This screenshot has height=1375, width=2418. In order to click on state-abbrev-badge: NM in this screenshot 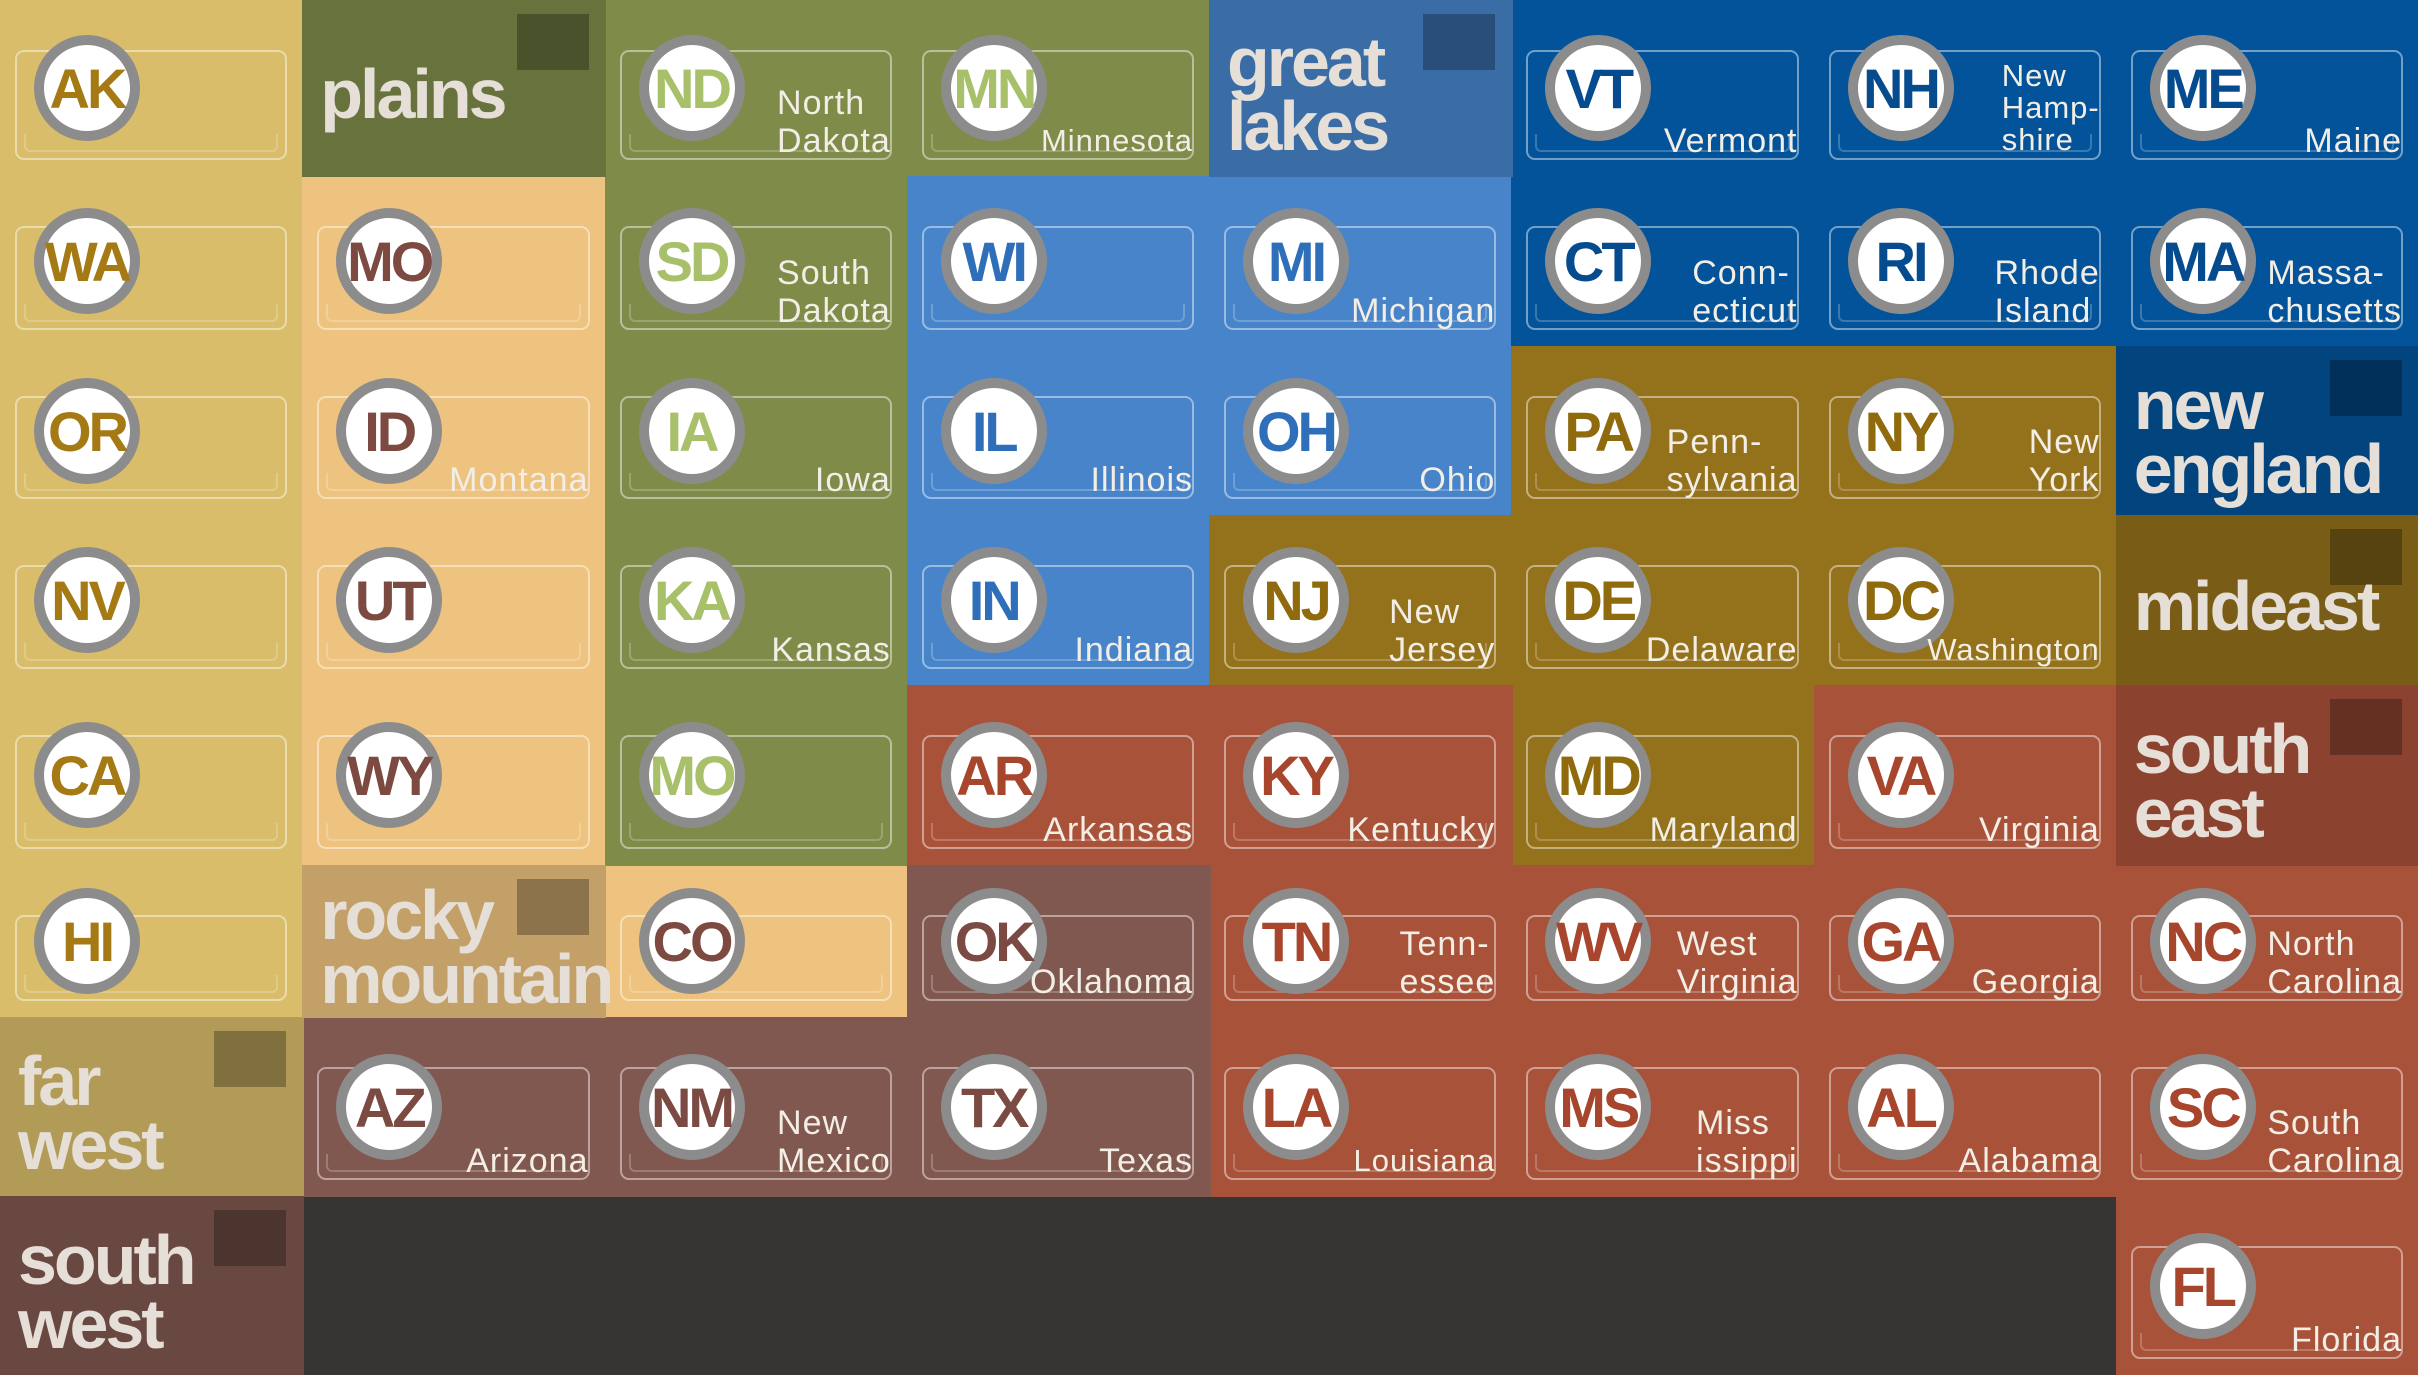, I will do `click(691, 1107)`.